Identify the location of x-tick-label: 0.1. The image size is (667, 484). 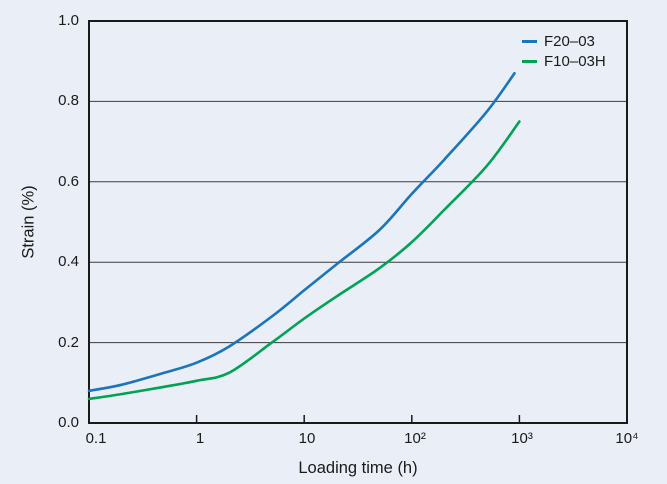
(96, 438).